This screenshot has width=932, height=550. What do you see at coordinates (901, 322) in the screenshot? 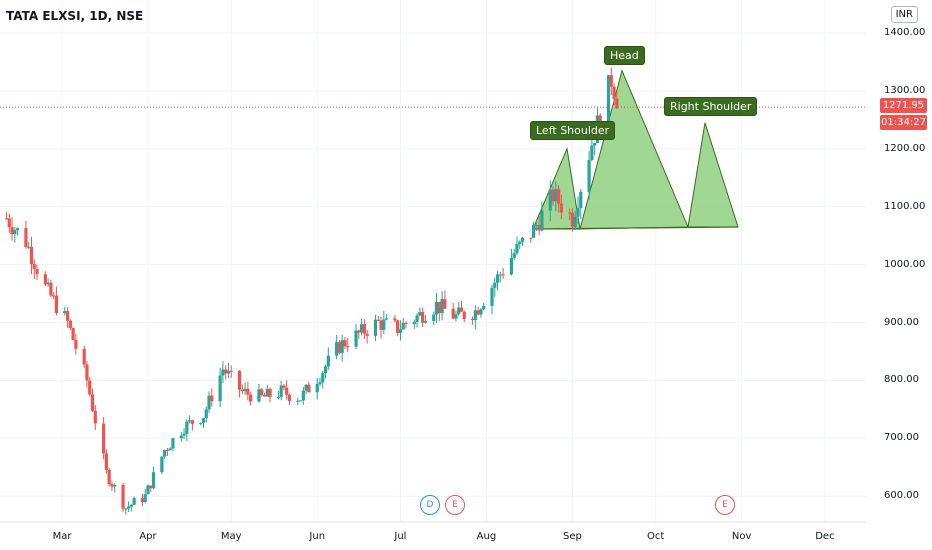
I see `y-tick-label: 900.00` at bounding box center [901, 322].